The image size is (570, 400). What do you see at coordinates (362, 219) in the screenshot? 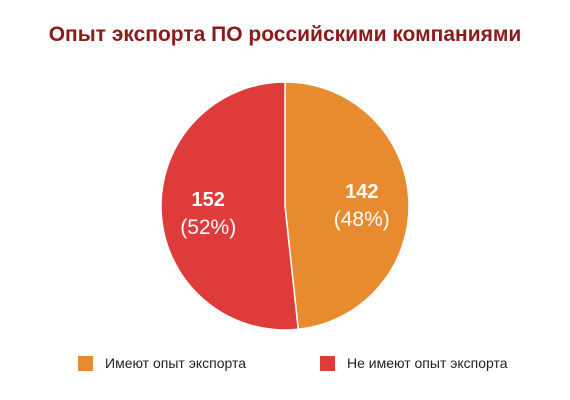
I see `slice-percent-label-has-export: (48%)` at bounding box center [362, 219].